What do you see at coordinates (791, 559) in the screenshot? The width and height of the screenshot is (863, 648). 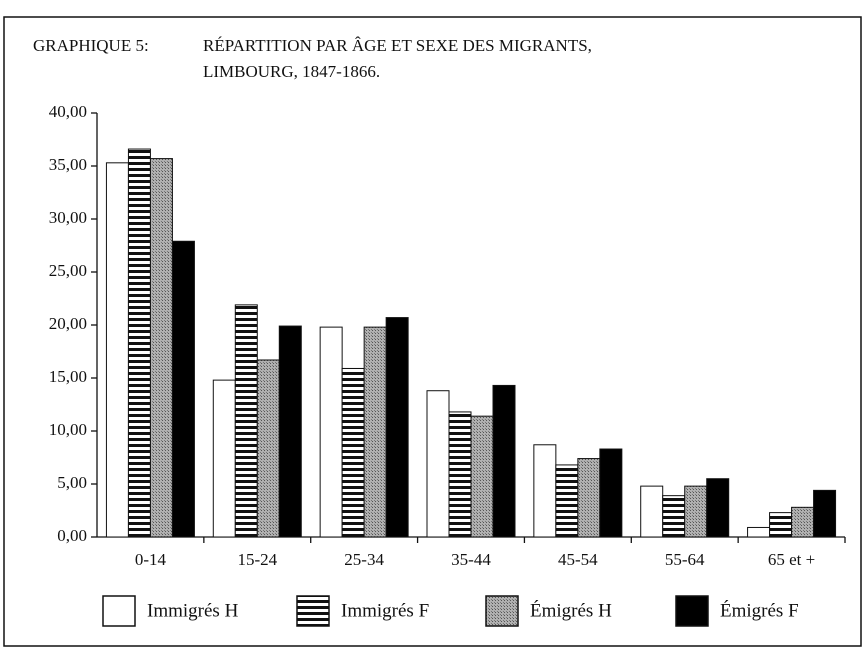 I see `x-tick-label: 65 et +` at bounding box center [791, 559].